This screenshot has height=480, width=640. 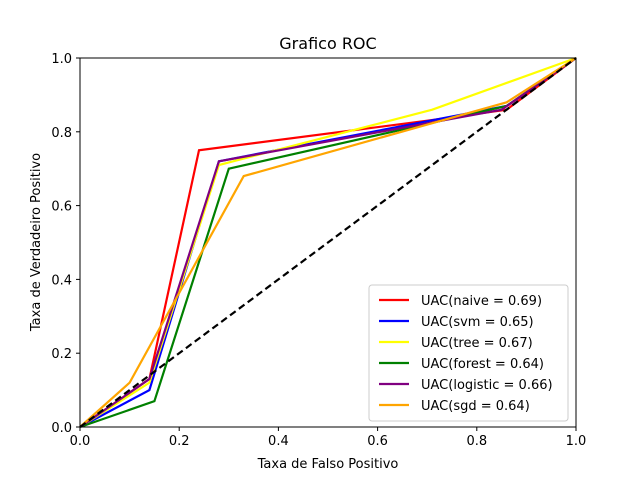 I want to click on legend-label-3: UAC(forest = 0.64), so click(x=482, y=364).